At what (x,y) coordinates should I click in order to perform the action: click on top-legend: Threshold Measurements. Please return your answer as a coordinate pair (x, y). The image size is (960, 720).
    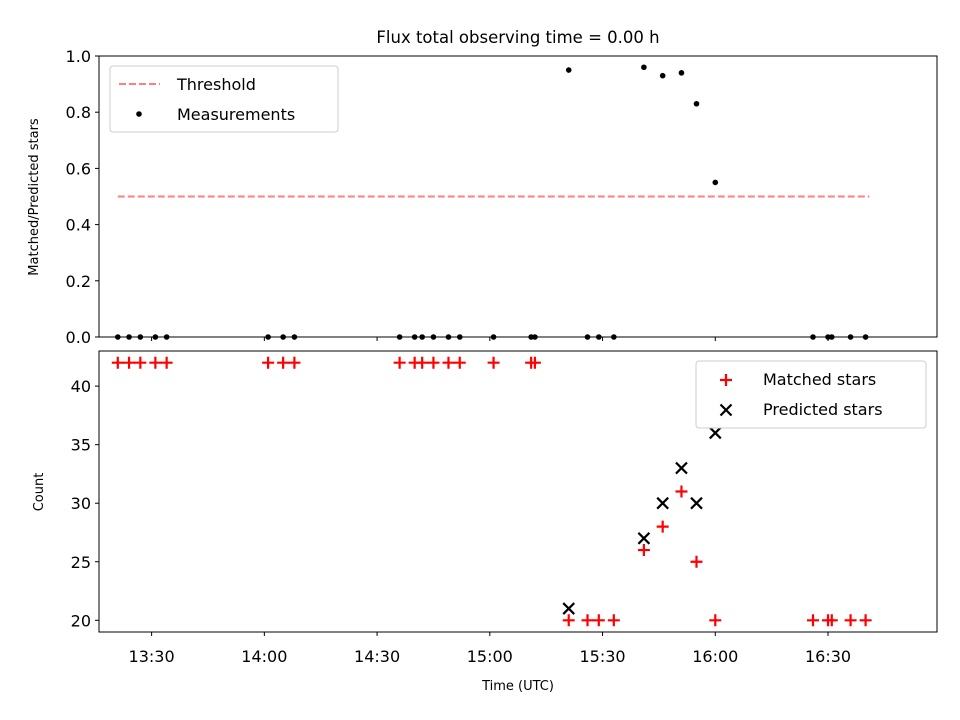
    Looking at the image, I should click on (224, 99).